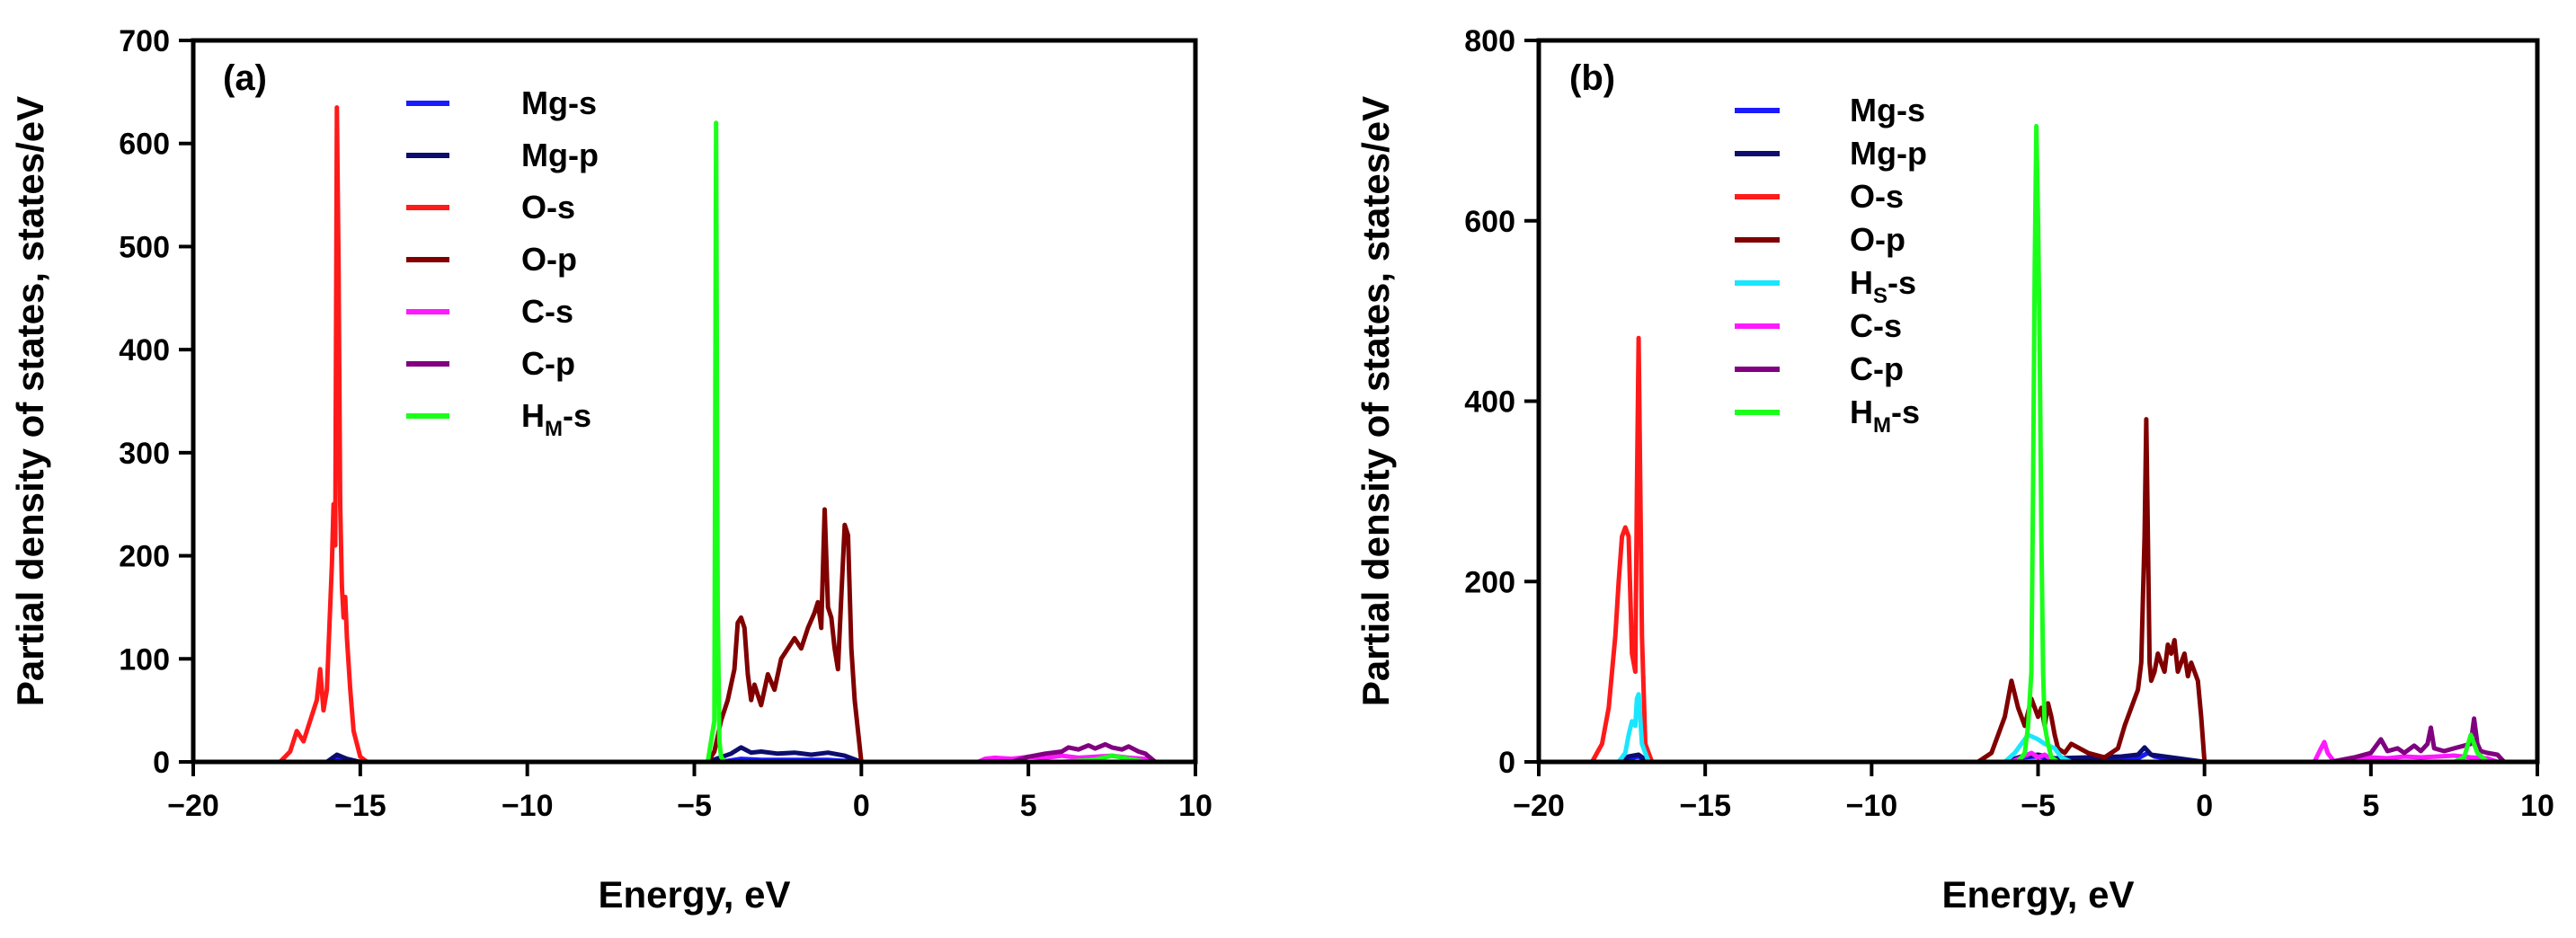  Describe the element at coordinates (502, 262) in the screenshot. I see `legend: Mg-s Mg-p O-s O-p C-s C-p HM-s` at that location.